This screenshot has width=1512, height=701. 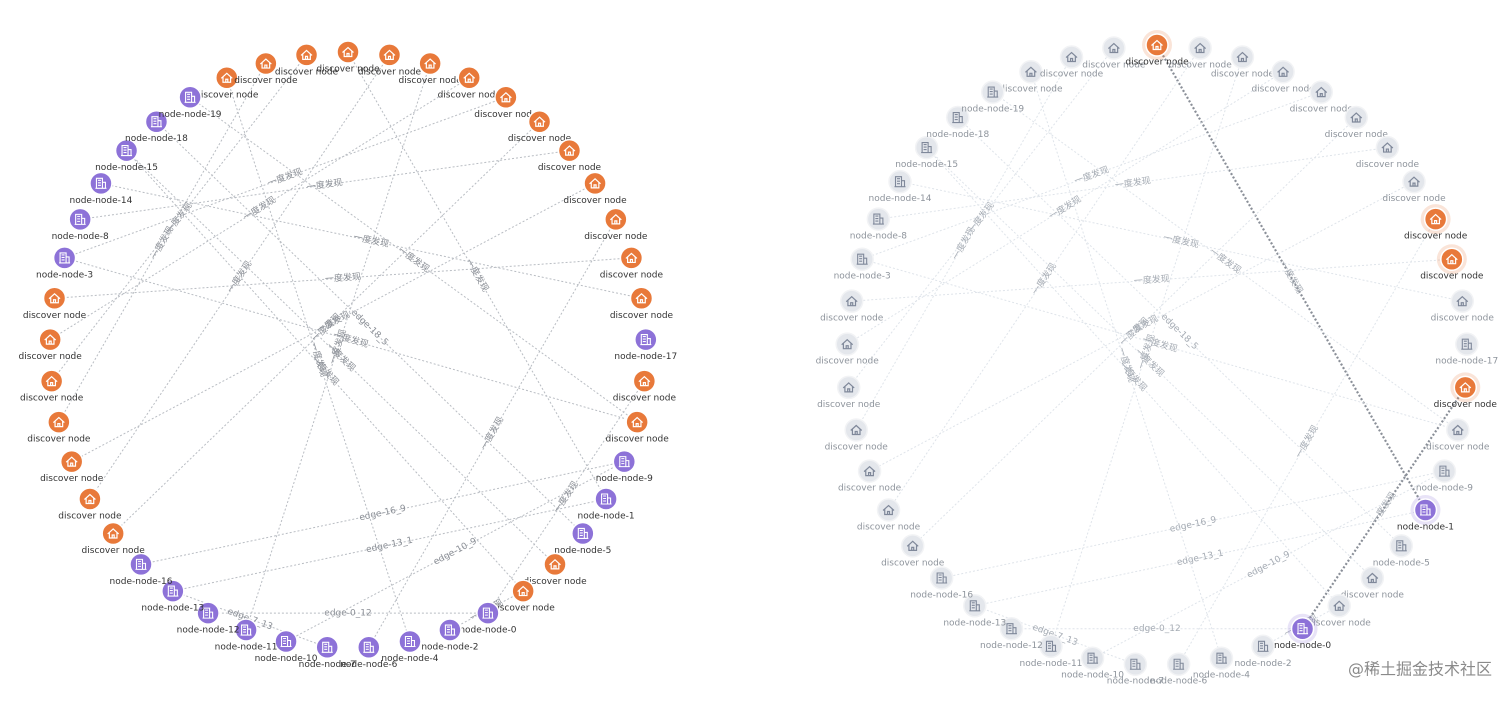 I want to click on node-label: node-node-10, so click(x=1092, y=676).